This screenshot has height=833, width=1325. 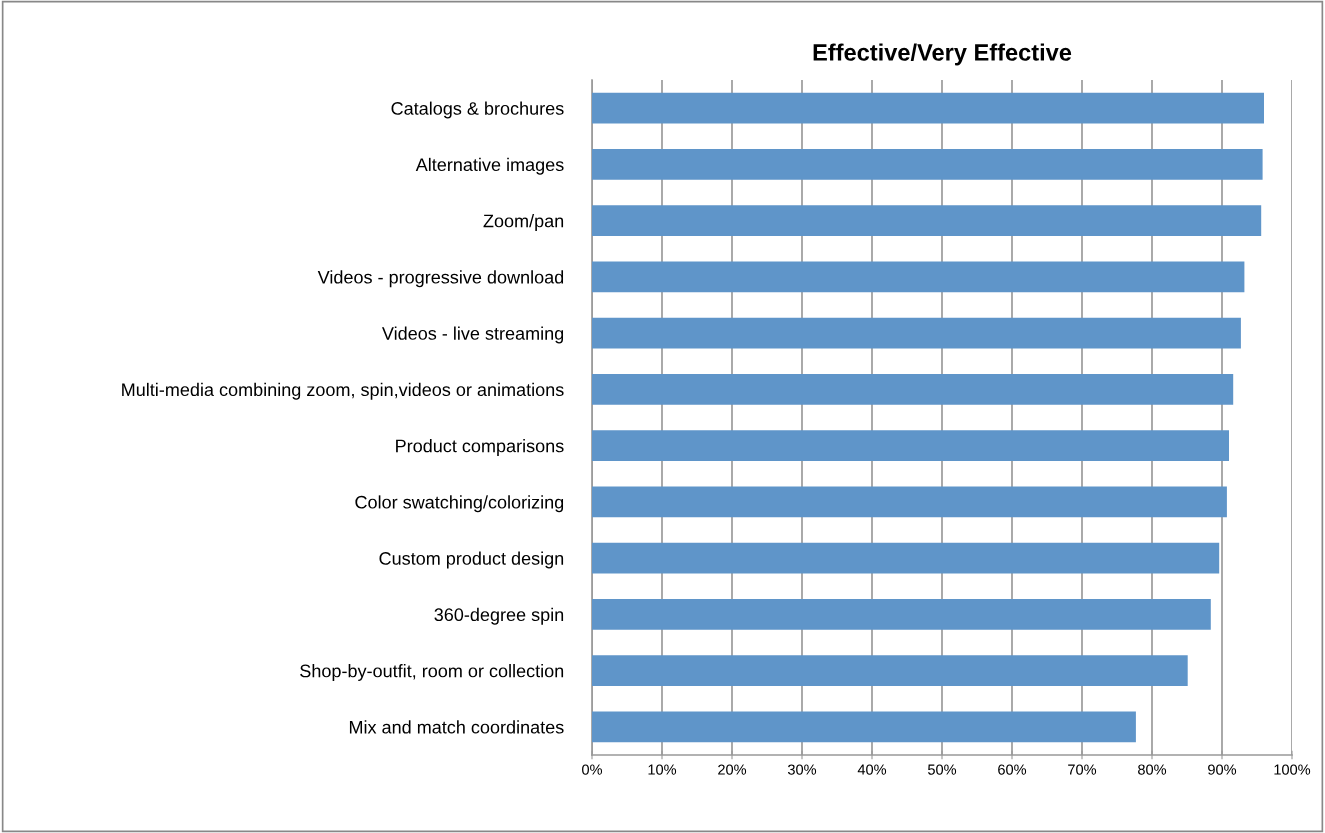 What do you see at coordinates (499, 616) in the screenshot?
I see `y-tick-label: 360-degree spin` at bounding box center [499, 616].